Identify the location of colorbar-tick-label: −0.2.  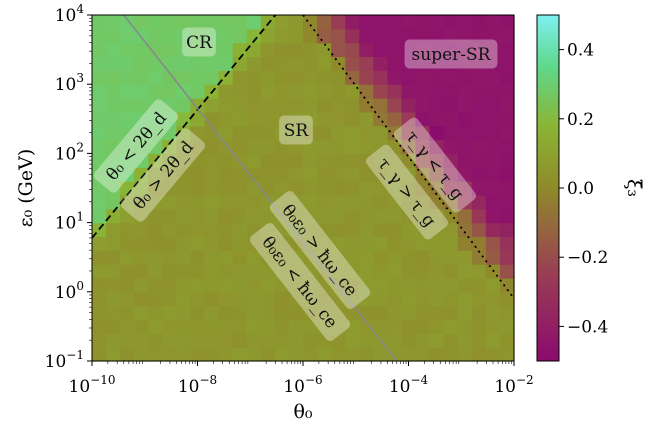
(587, 258).